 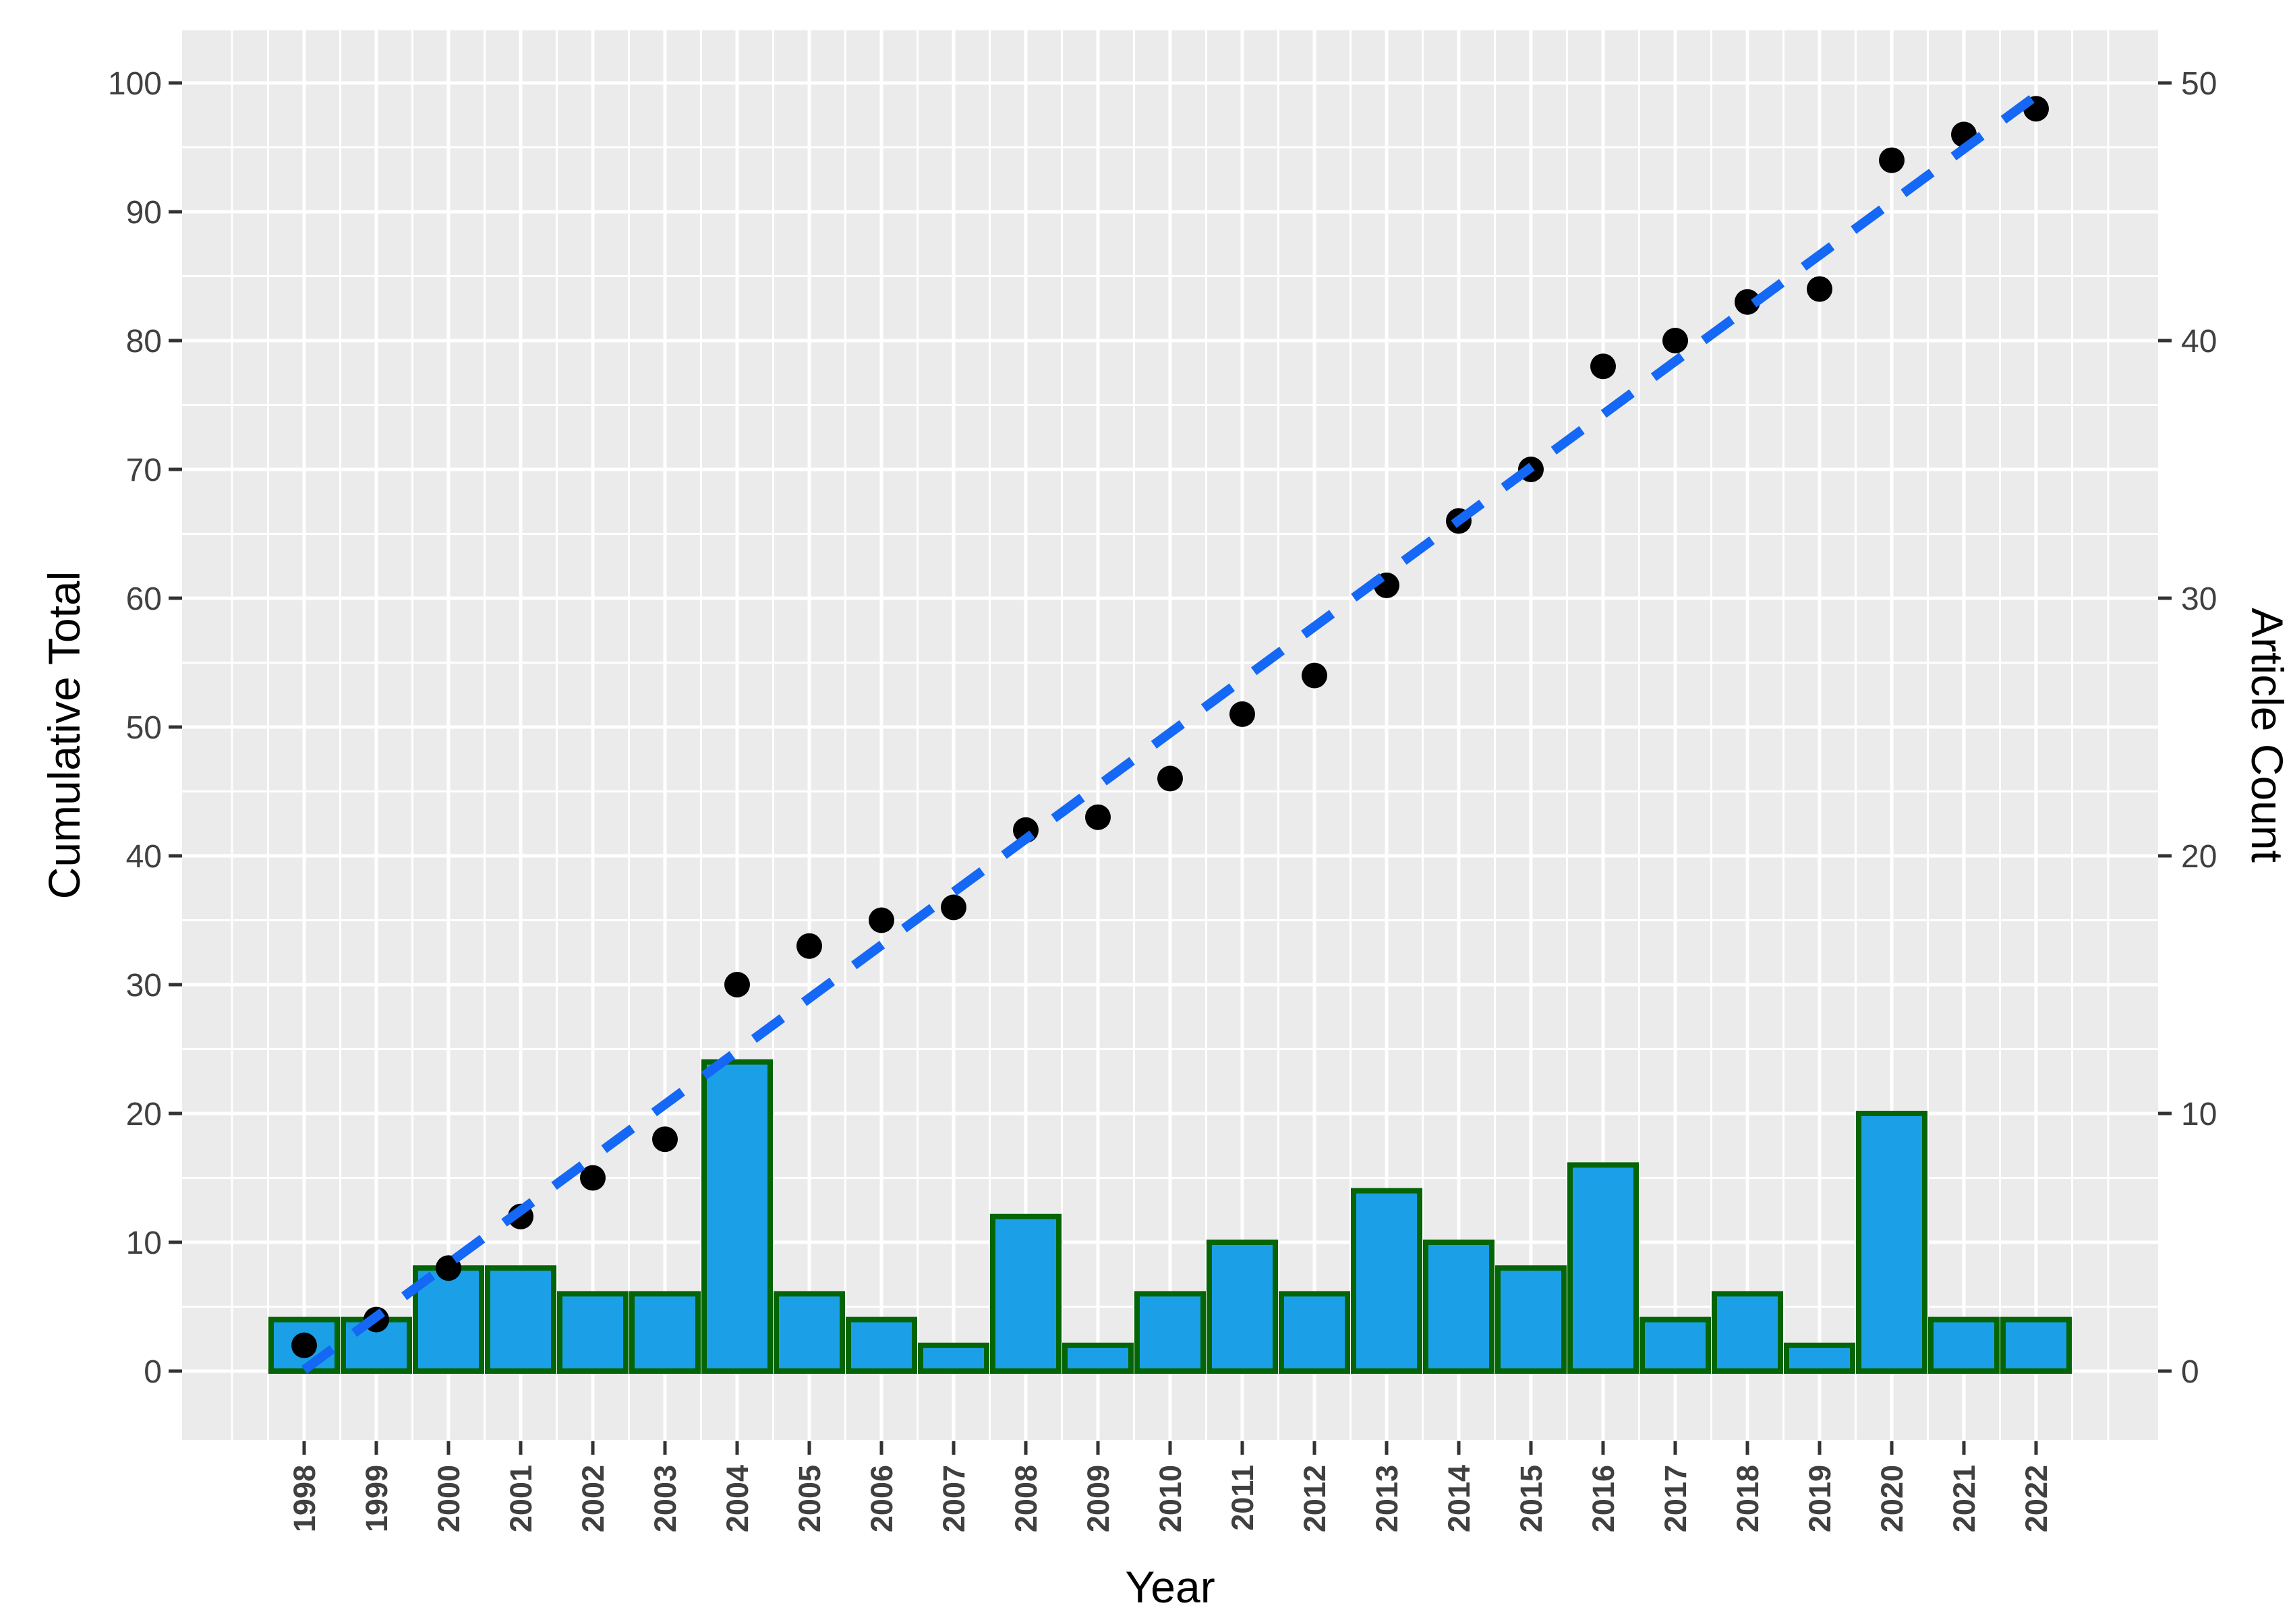 What do you see at coordinates (304, 1345) in the screenshot?
I see `cumulative-dot-1998` at bounding box center [304, 1345].